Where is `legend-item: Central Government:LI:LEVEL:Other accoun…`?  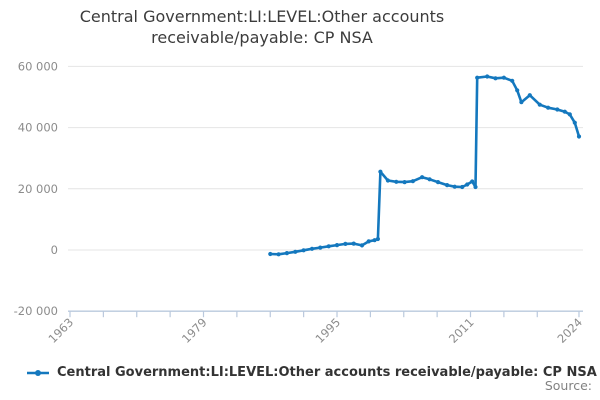
legend-item: Central Government:LI:LEVEL:Other accoun… is located at coordinates (311, 372).